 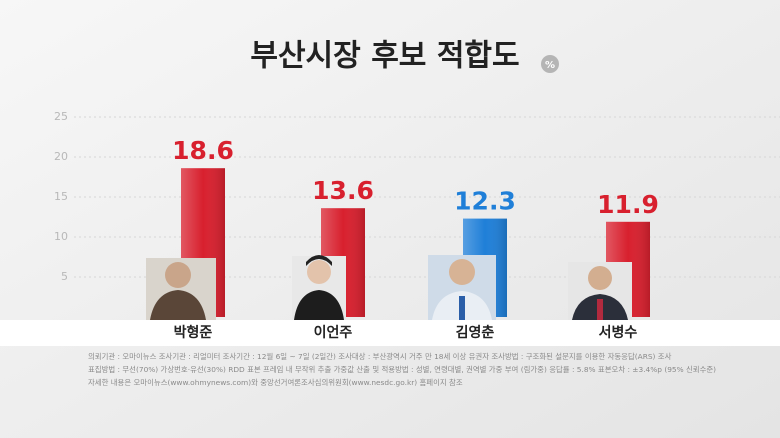 I want to click on unit-label: %, so click(x=550, y=65).